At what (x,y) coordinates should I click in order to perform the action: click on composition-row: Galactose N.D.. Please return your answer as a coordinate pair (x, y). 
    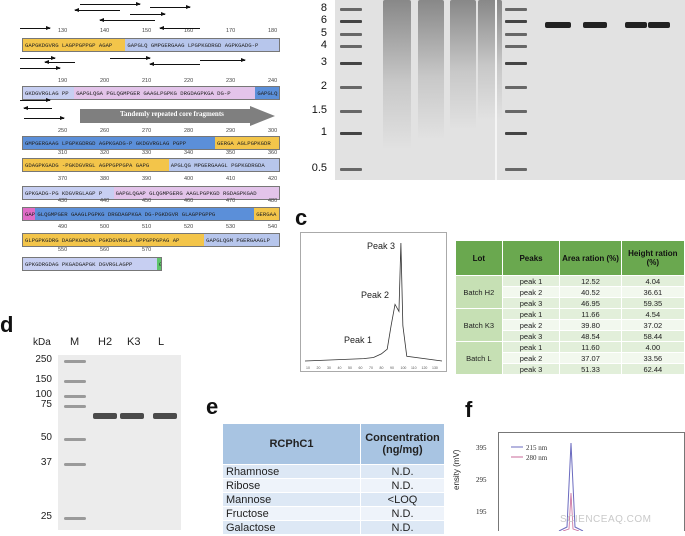
    Looking at the image, I should click on (333, 527).